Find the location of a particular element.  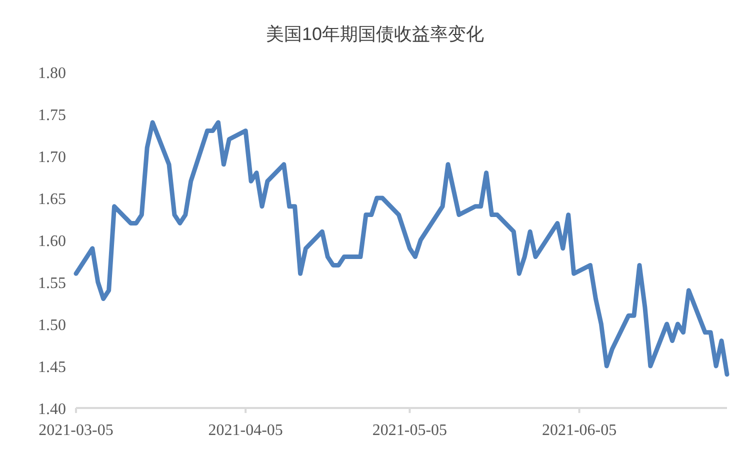

chart-title: 美国10年期国债收益率变化 is located at coordinates (375, 34).